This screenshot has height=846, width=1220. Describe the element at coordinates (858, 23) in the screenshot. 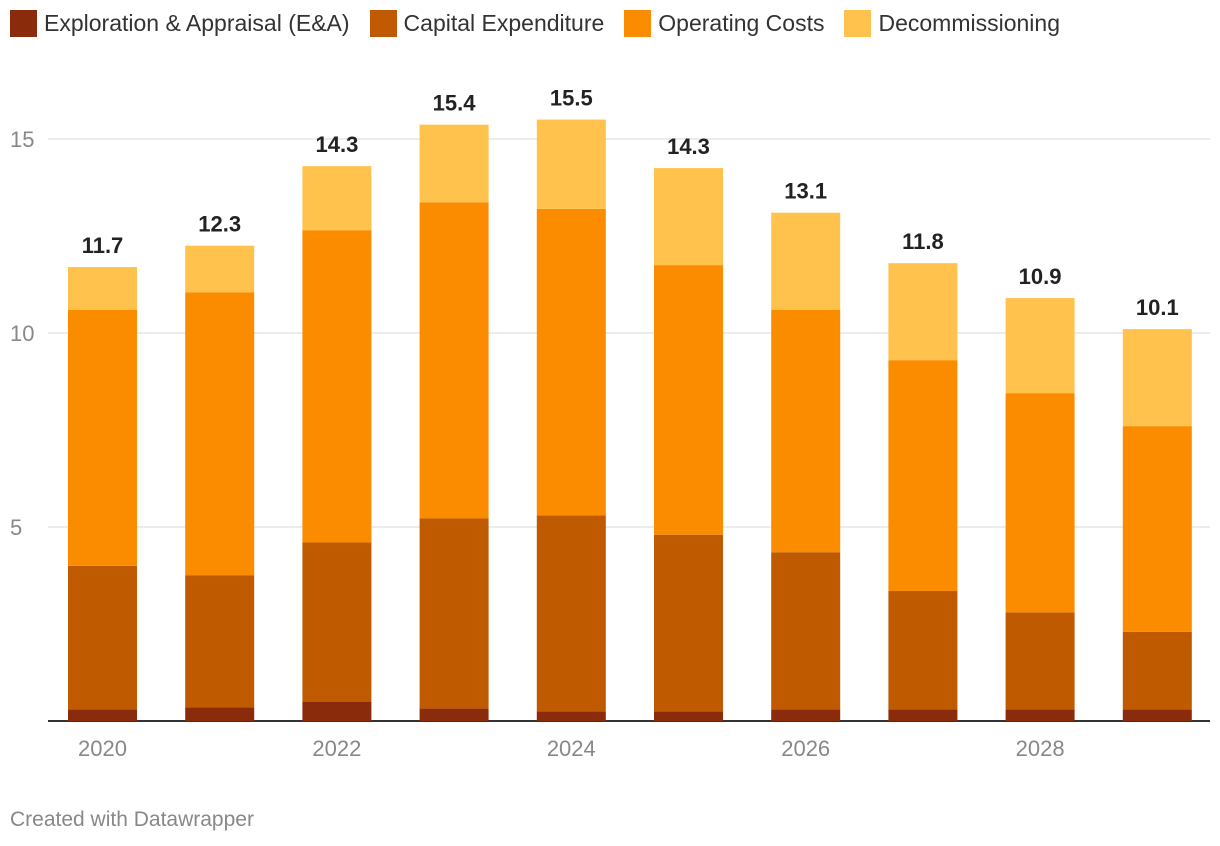

I see `legend-swatch-decommissioning` at that location.